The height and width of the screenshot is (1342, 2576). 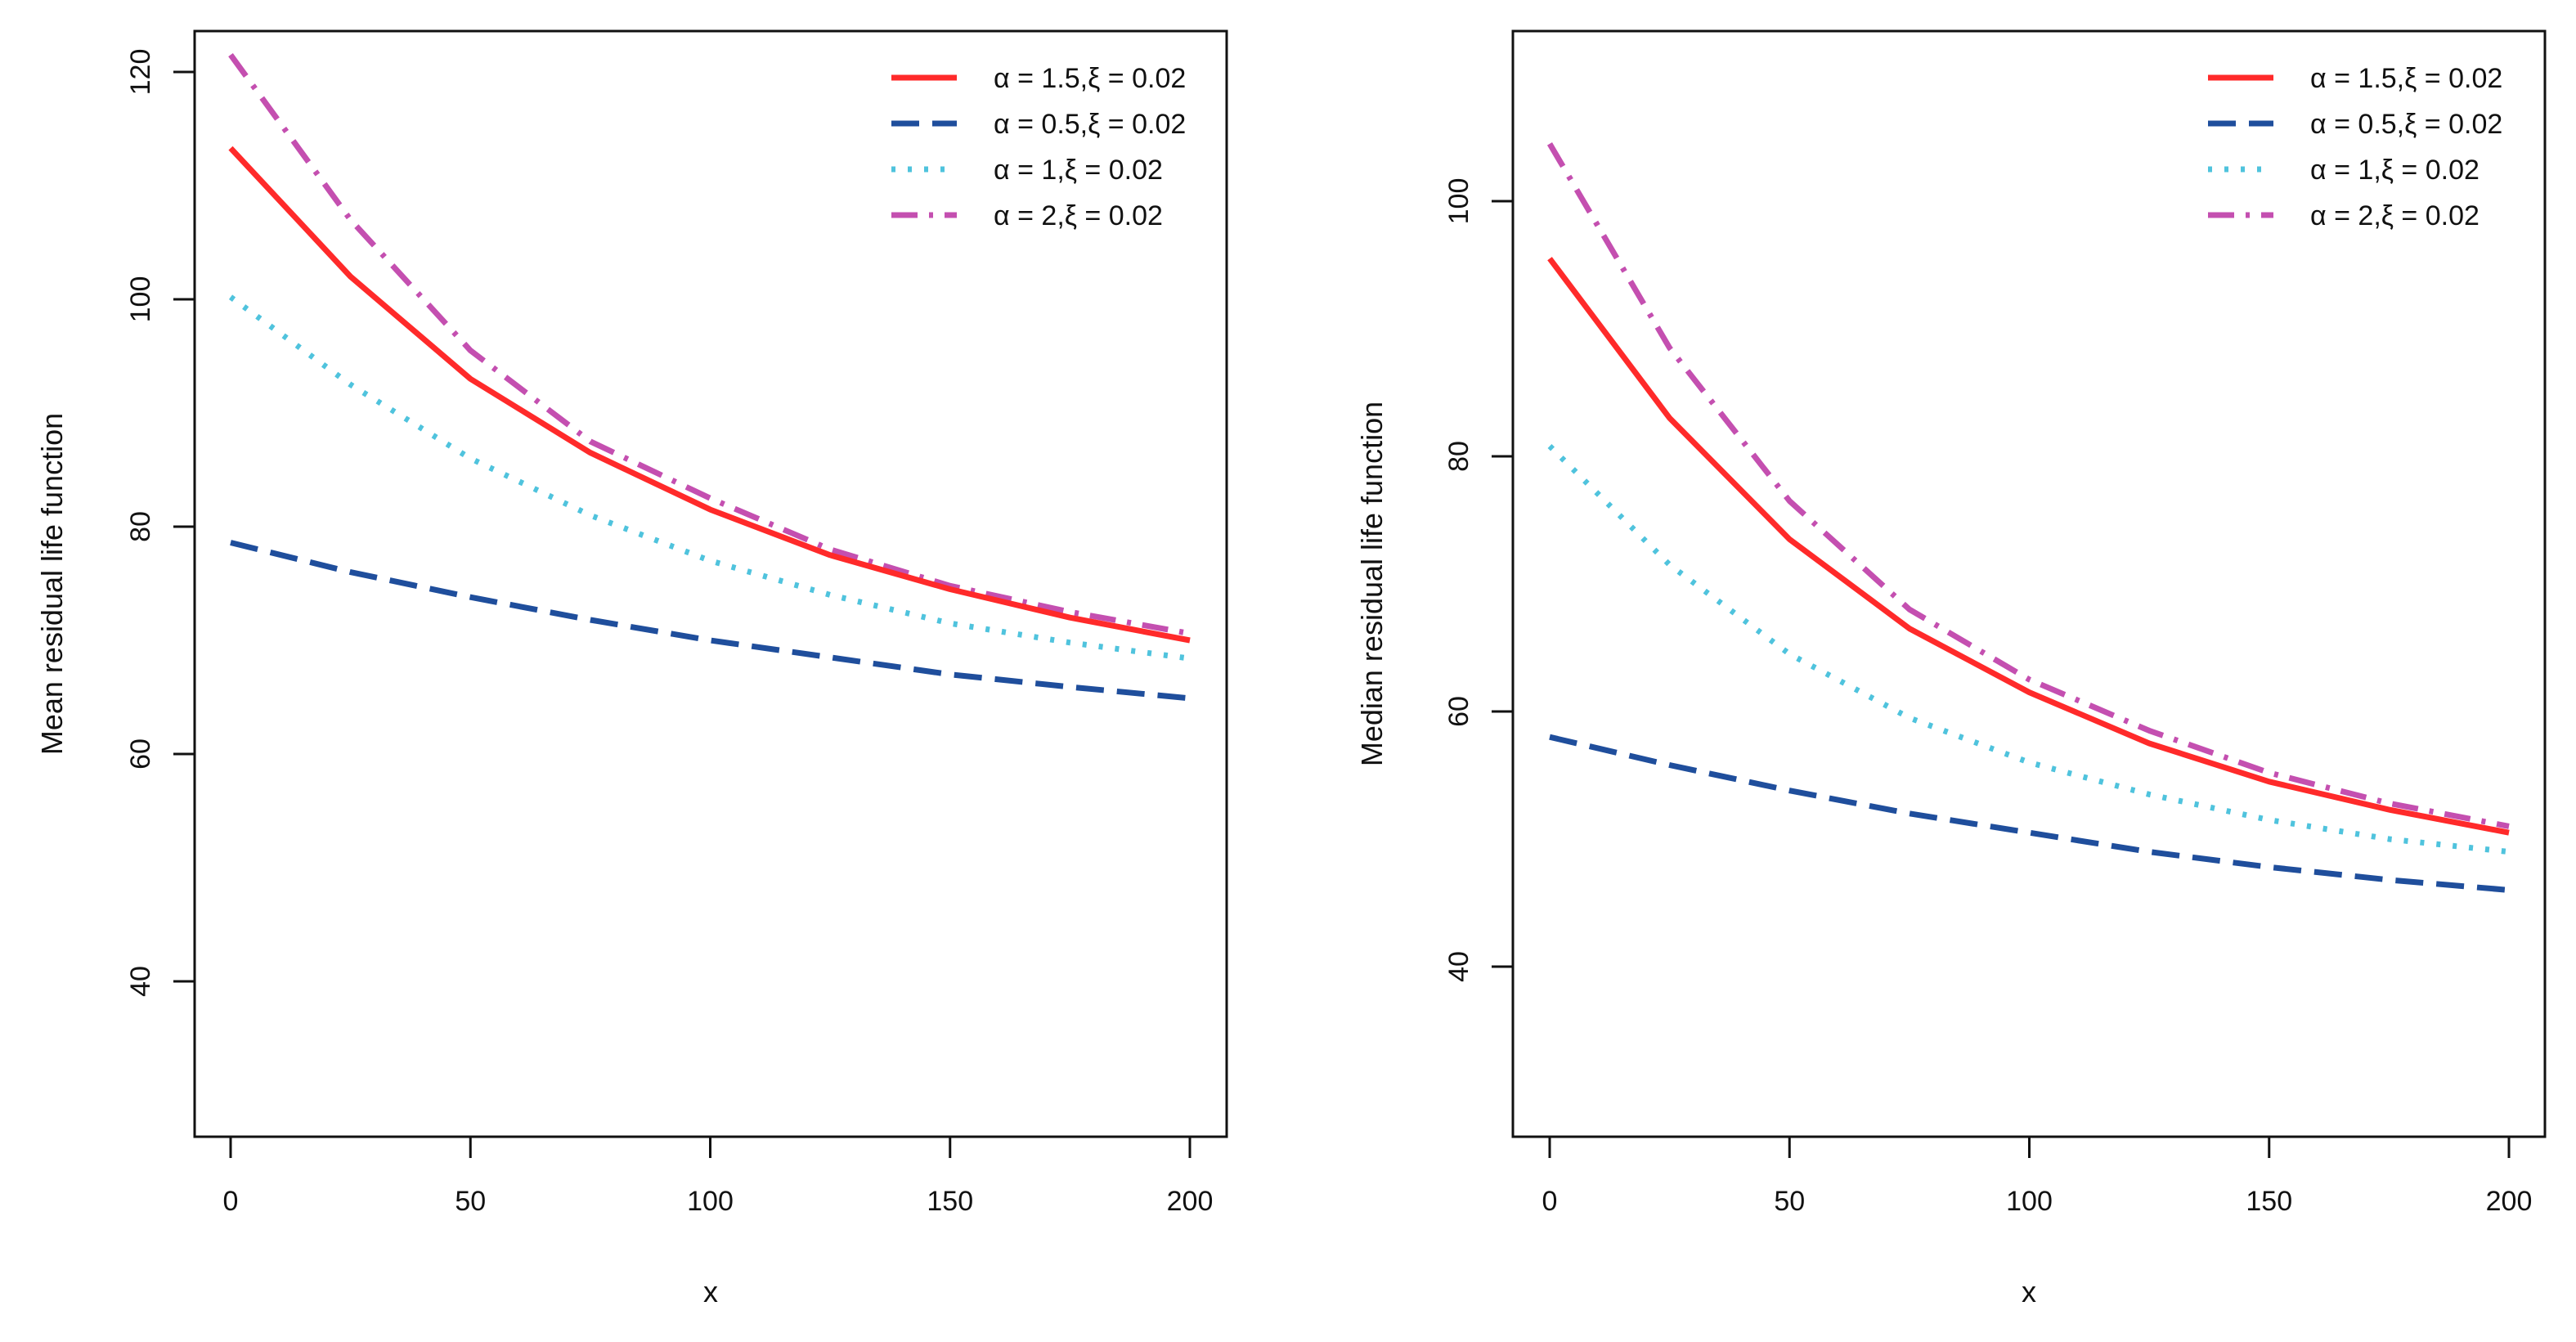 I want to click on y-tick-label: 120, so click(x=141, y=72).